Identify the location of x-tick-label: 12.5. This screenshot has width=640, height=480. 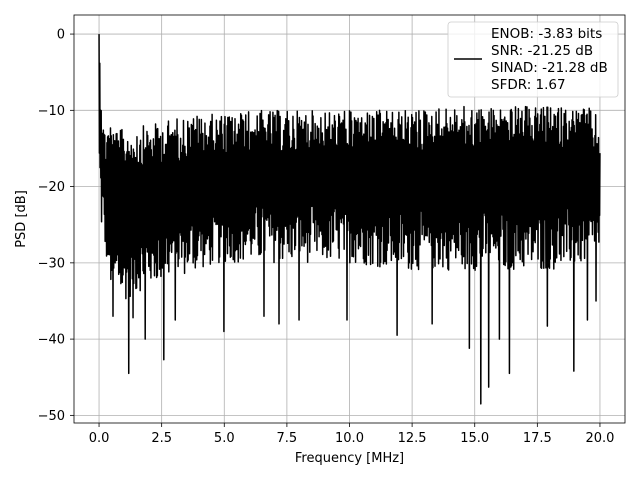
(412, 438).